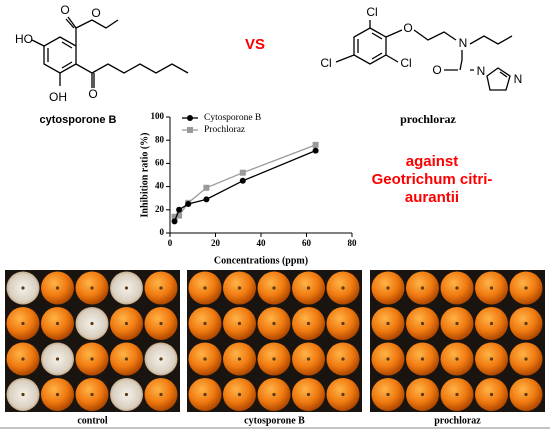 The image size is (550, 429). Describe the element at coordinates (58, 97) in the screenshot. I see `atom-label: OH` at that location.